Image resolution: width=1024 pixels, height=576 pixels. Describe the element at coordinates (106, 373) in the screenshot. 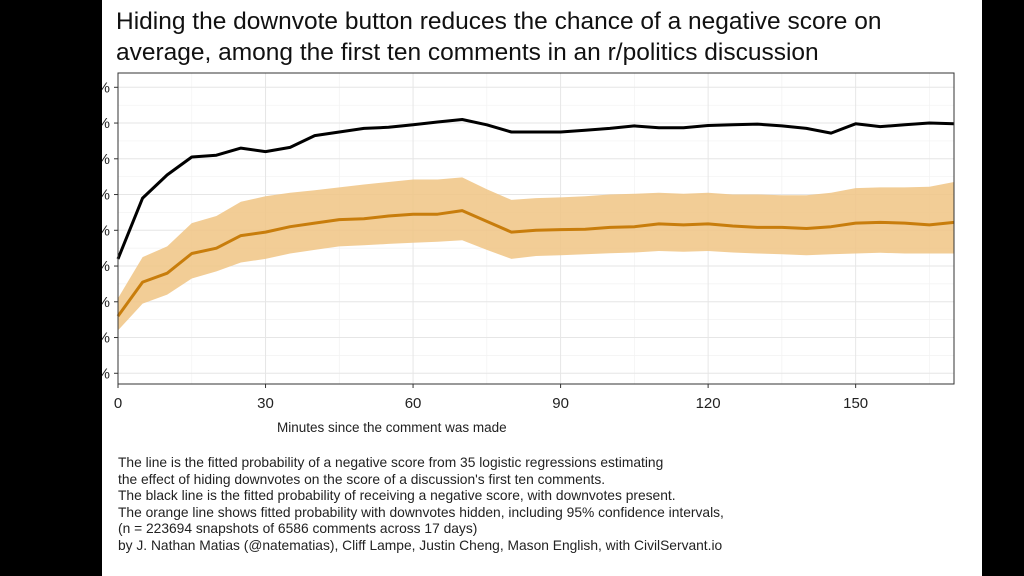

I see `y-tick-label: 0%` at that location.